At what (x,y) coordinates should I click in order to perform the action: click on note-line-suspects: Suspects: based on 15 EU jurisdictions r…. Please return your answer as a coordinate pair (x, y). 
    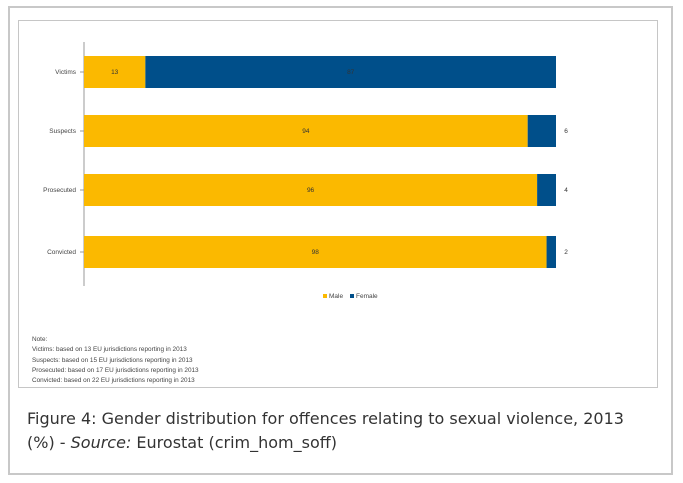
    Looking at the image, I should click on (112, 360).